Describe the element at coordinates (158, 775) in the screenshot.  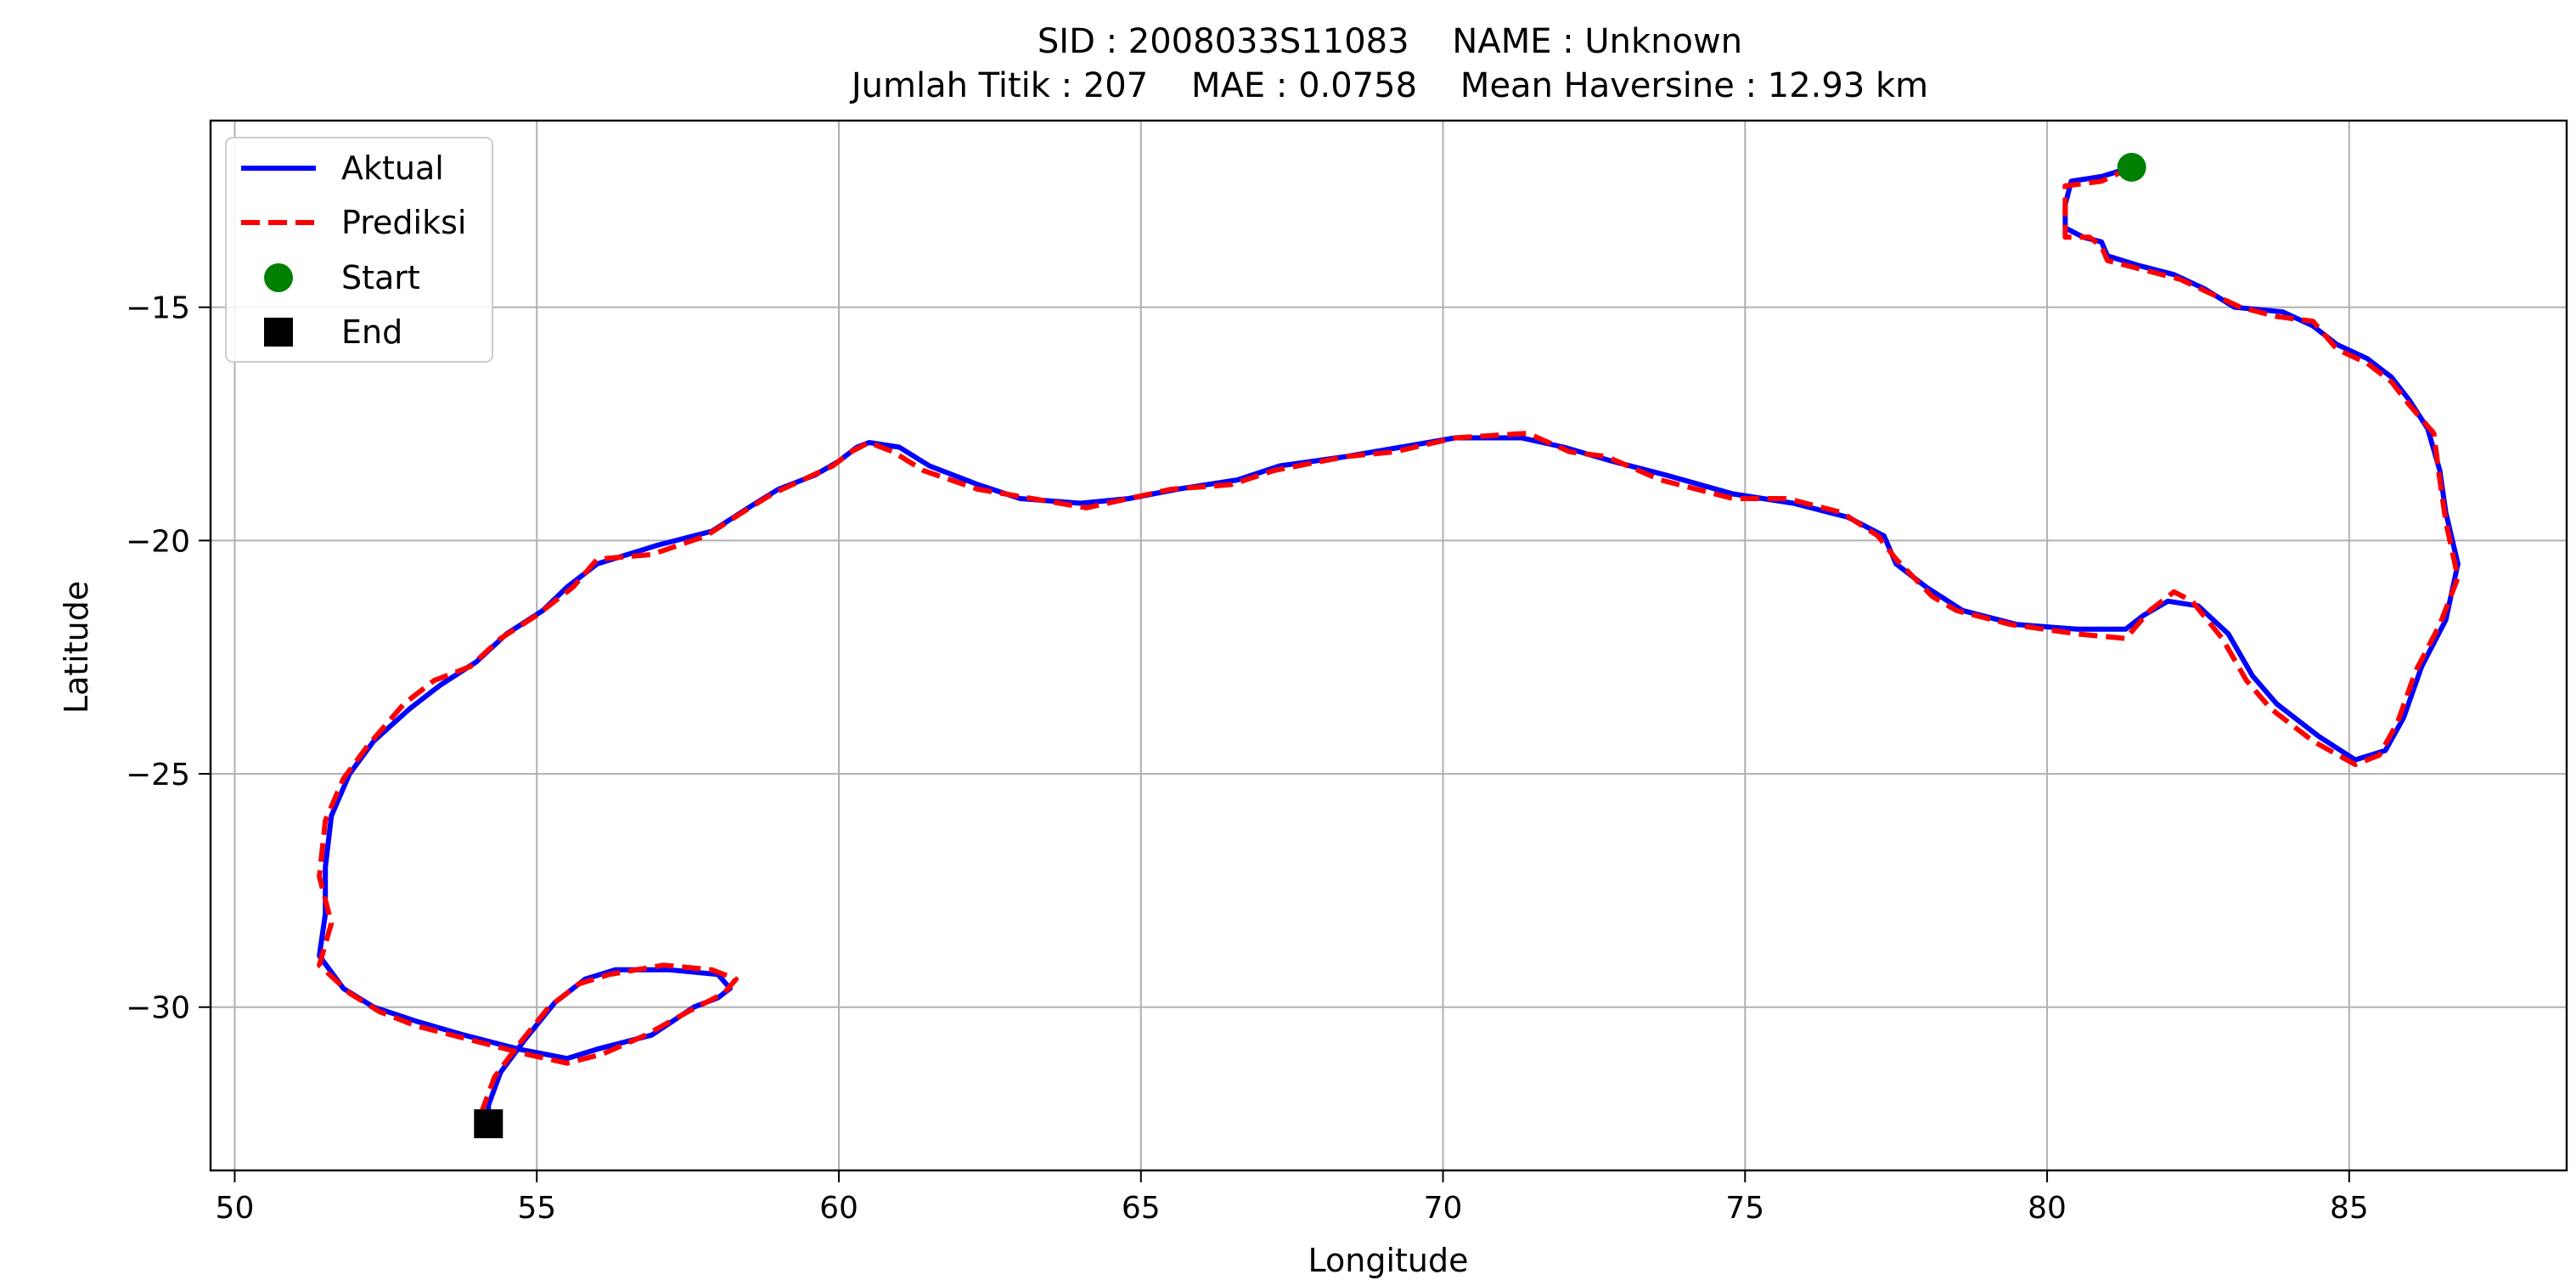
I see `y-tick-label: −25` at that location.